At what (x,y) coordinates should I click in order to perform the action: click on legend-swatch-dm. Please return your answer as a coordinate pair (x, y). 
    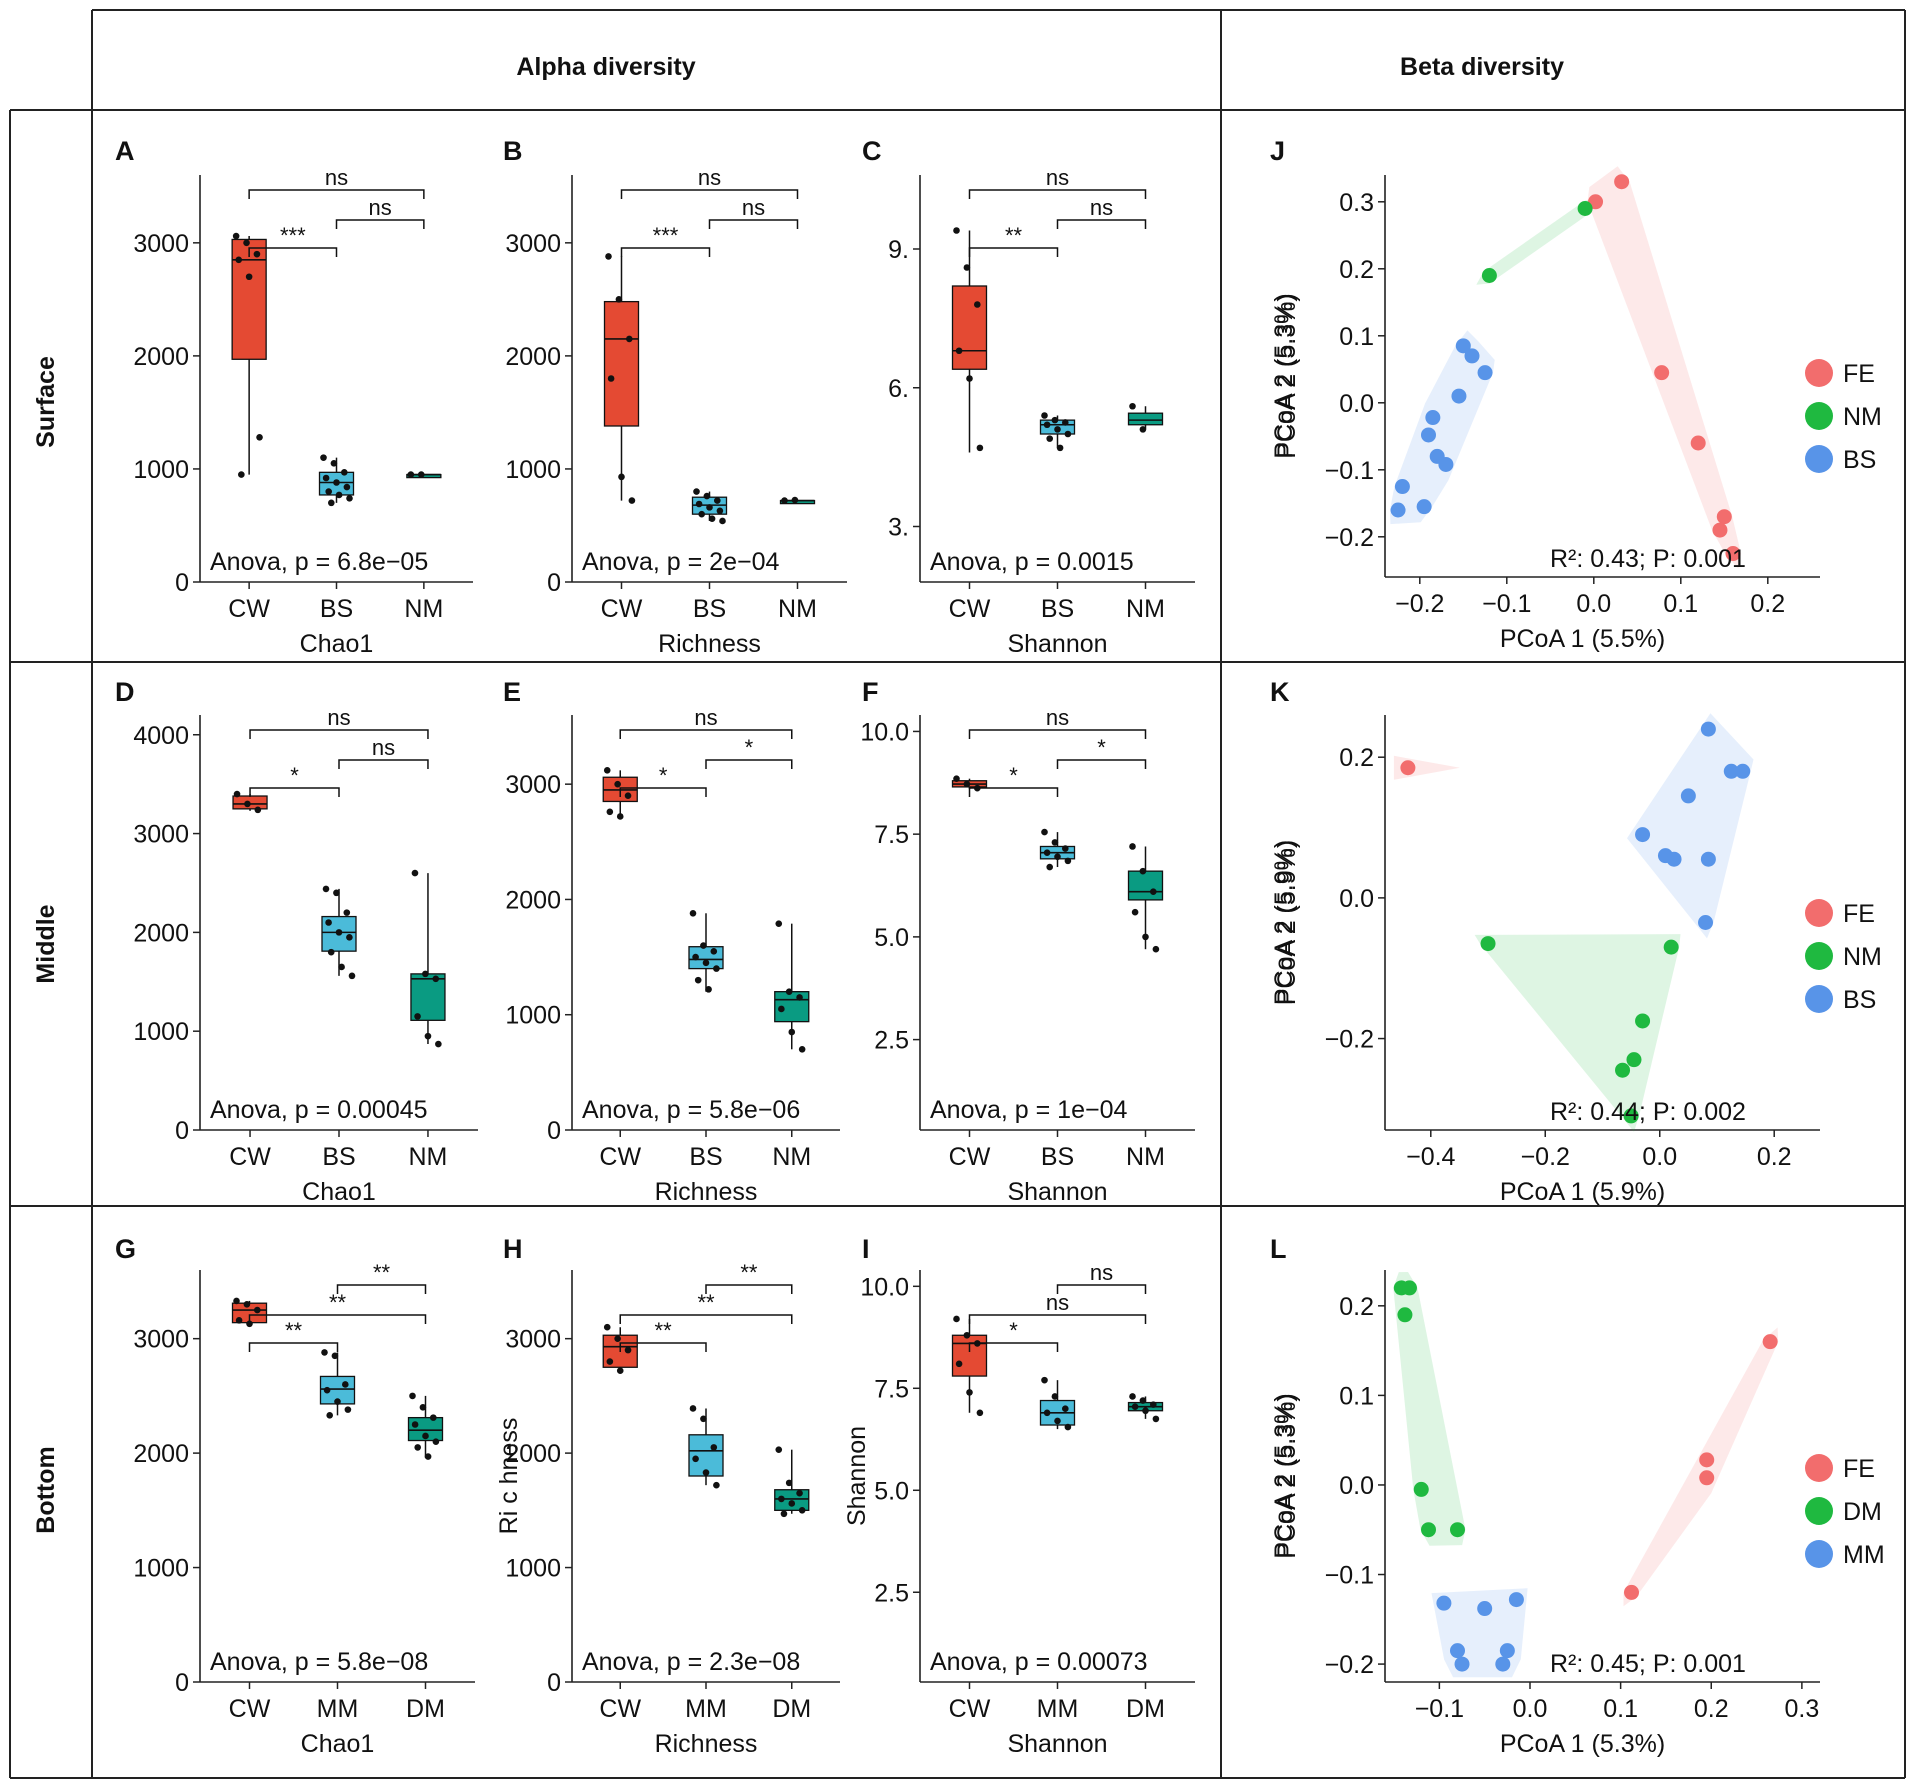
    Looking at the image, I should click on (1819, 1511).